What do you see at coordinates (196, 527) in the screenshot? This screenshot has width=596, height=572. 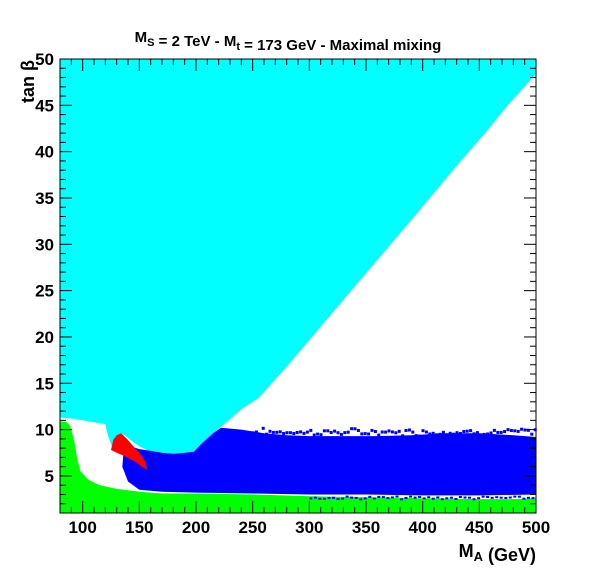 I see `x-tick-label: 200` at bounding box center [196, 527].